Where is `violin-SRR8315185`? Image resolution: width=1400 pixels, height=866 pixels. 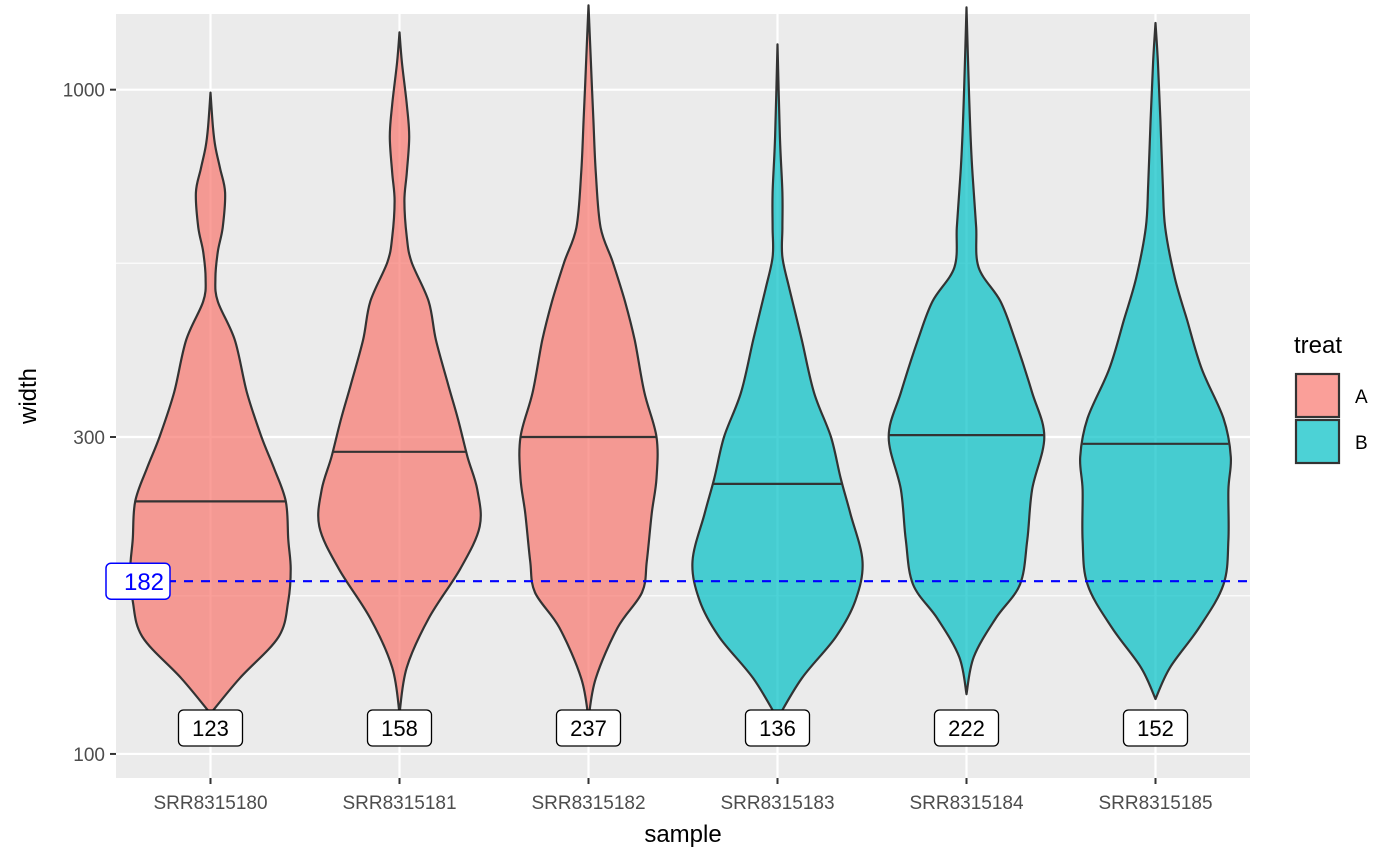
violin-SRR8315185 is located at coordinates (1155, 361).